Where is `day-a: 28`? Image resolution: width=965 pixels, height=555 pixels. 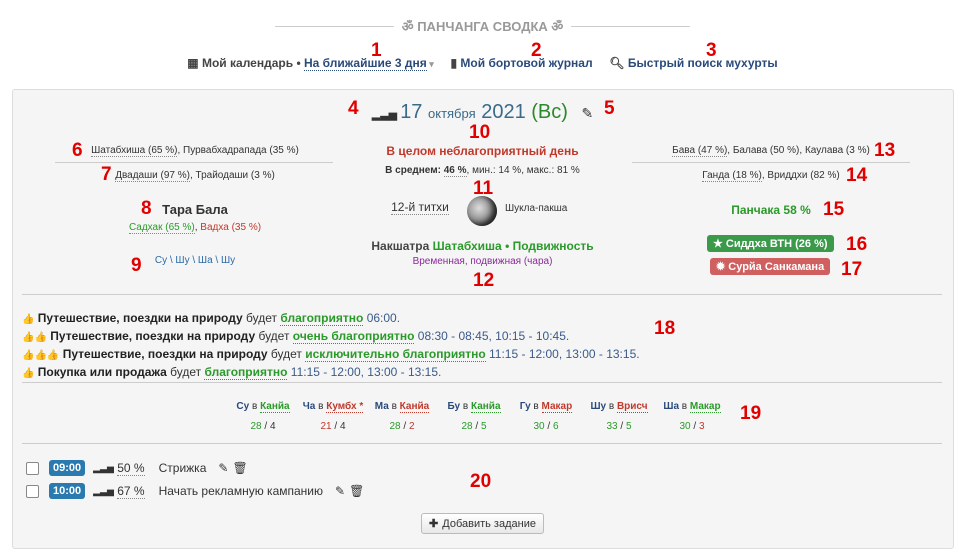
day-a: 28 is located at coordinates (256, 426).